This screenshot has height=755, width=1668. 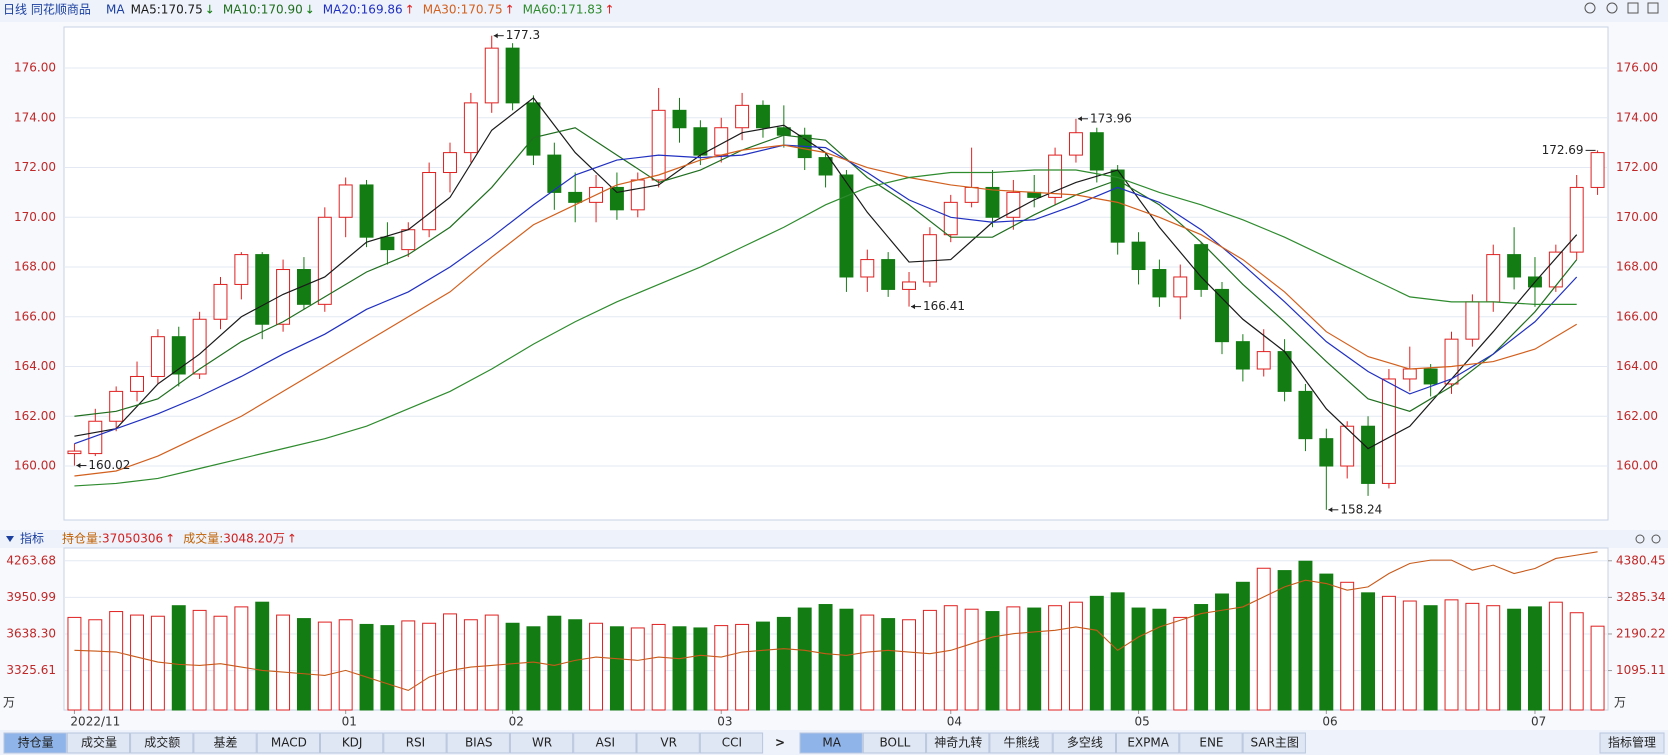 I want to click on y-tick-label: 3325.61, so click(x=31, y=670).